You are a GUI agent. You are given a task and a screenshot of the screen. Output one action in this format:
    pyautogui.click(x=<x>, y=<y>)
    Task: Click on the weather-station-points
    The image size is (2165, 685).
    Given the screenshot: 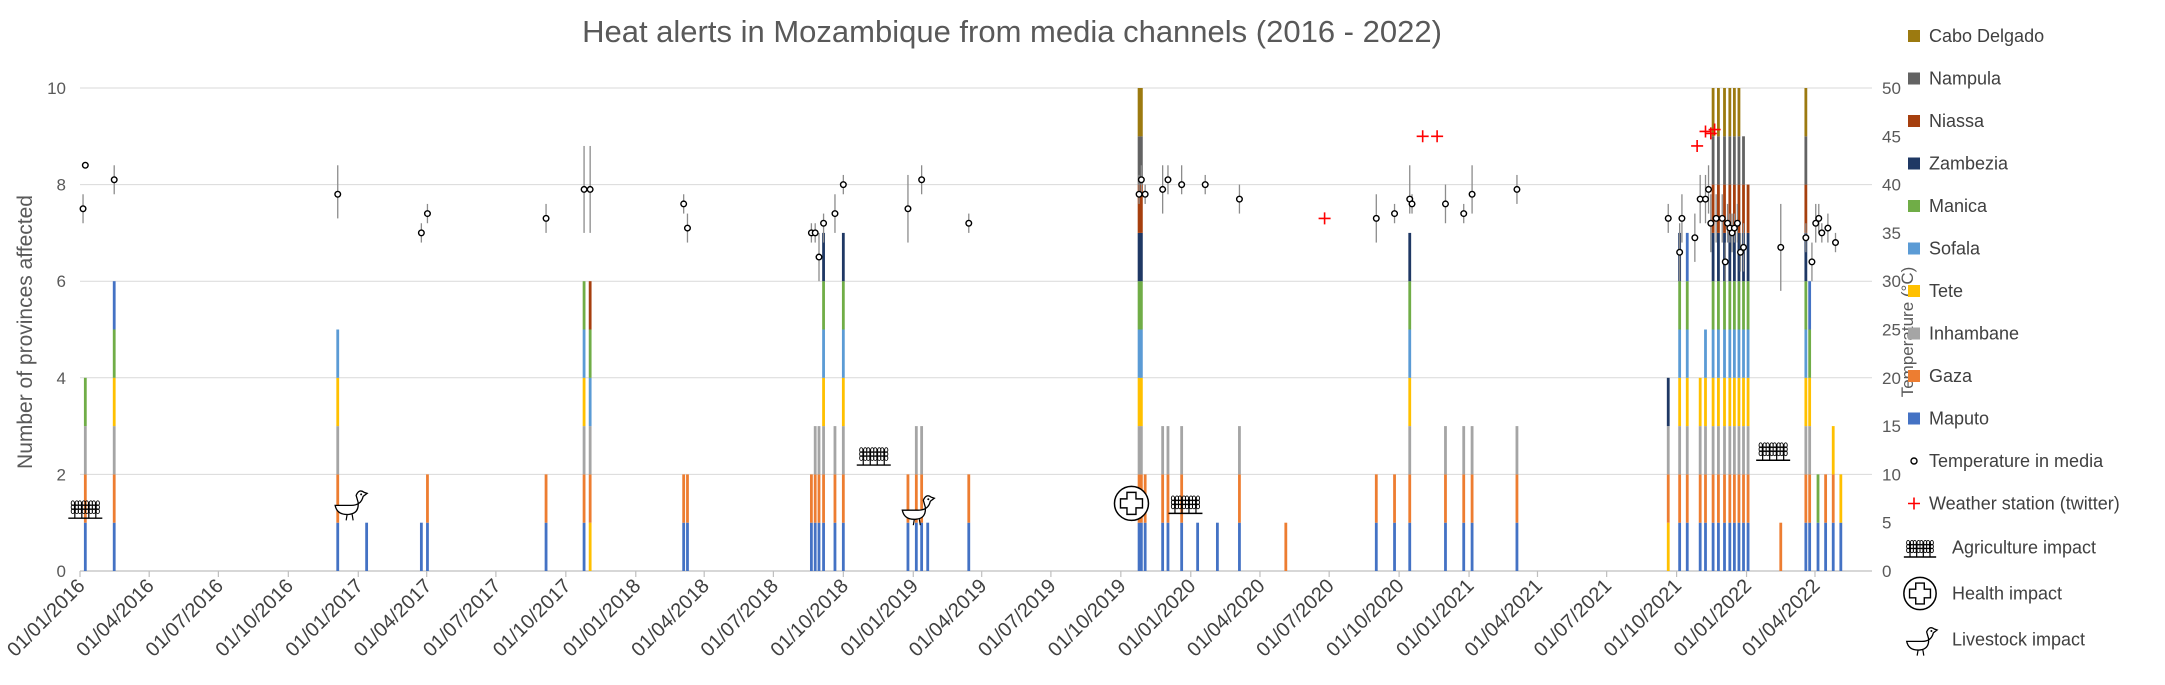 What is the action you would take?
    pyautogui.click(x=1519, y=174)
    